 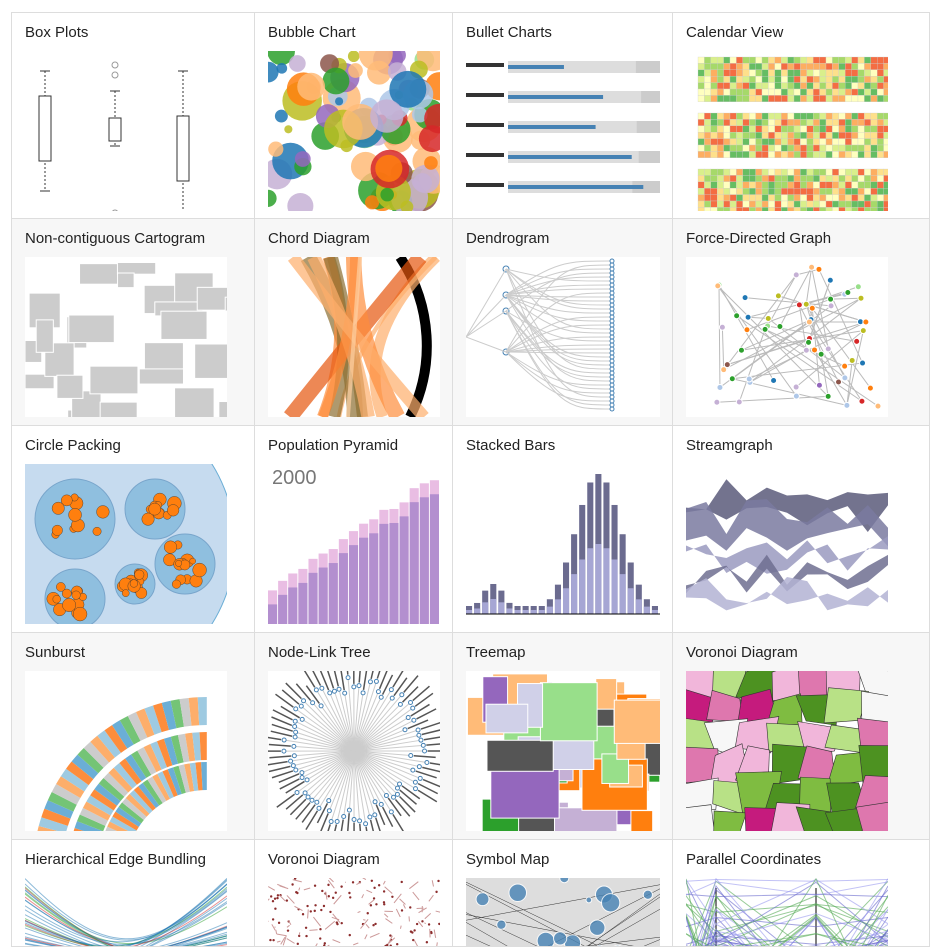 I want to click on gallery-item: Bullet Charts, so click(x=563, y=115).